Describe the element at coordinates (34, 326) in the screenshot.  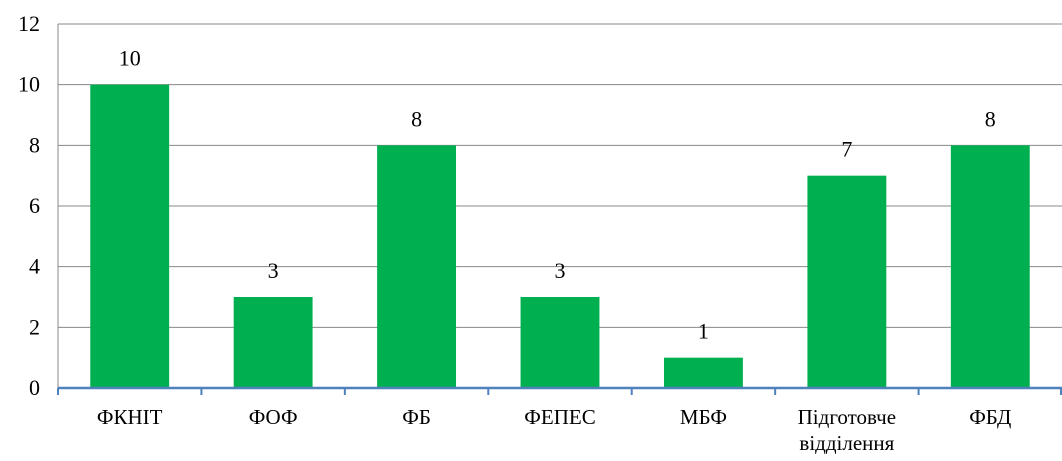
I see `y-tick-label: 2` at that location.